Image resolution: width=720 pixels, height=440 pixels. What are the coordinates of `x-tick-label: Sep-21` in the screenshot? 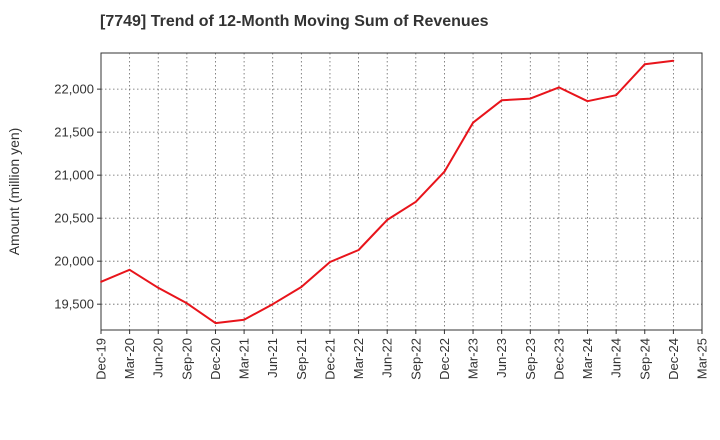 It's located at (301, 359).